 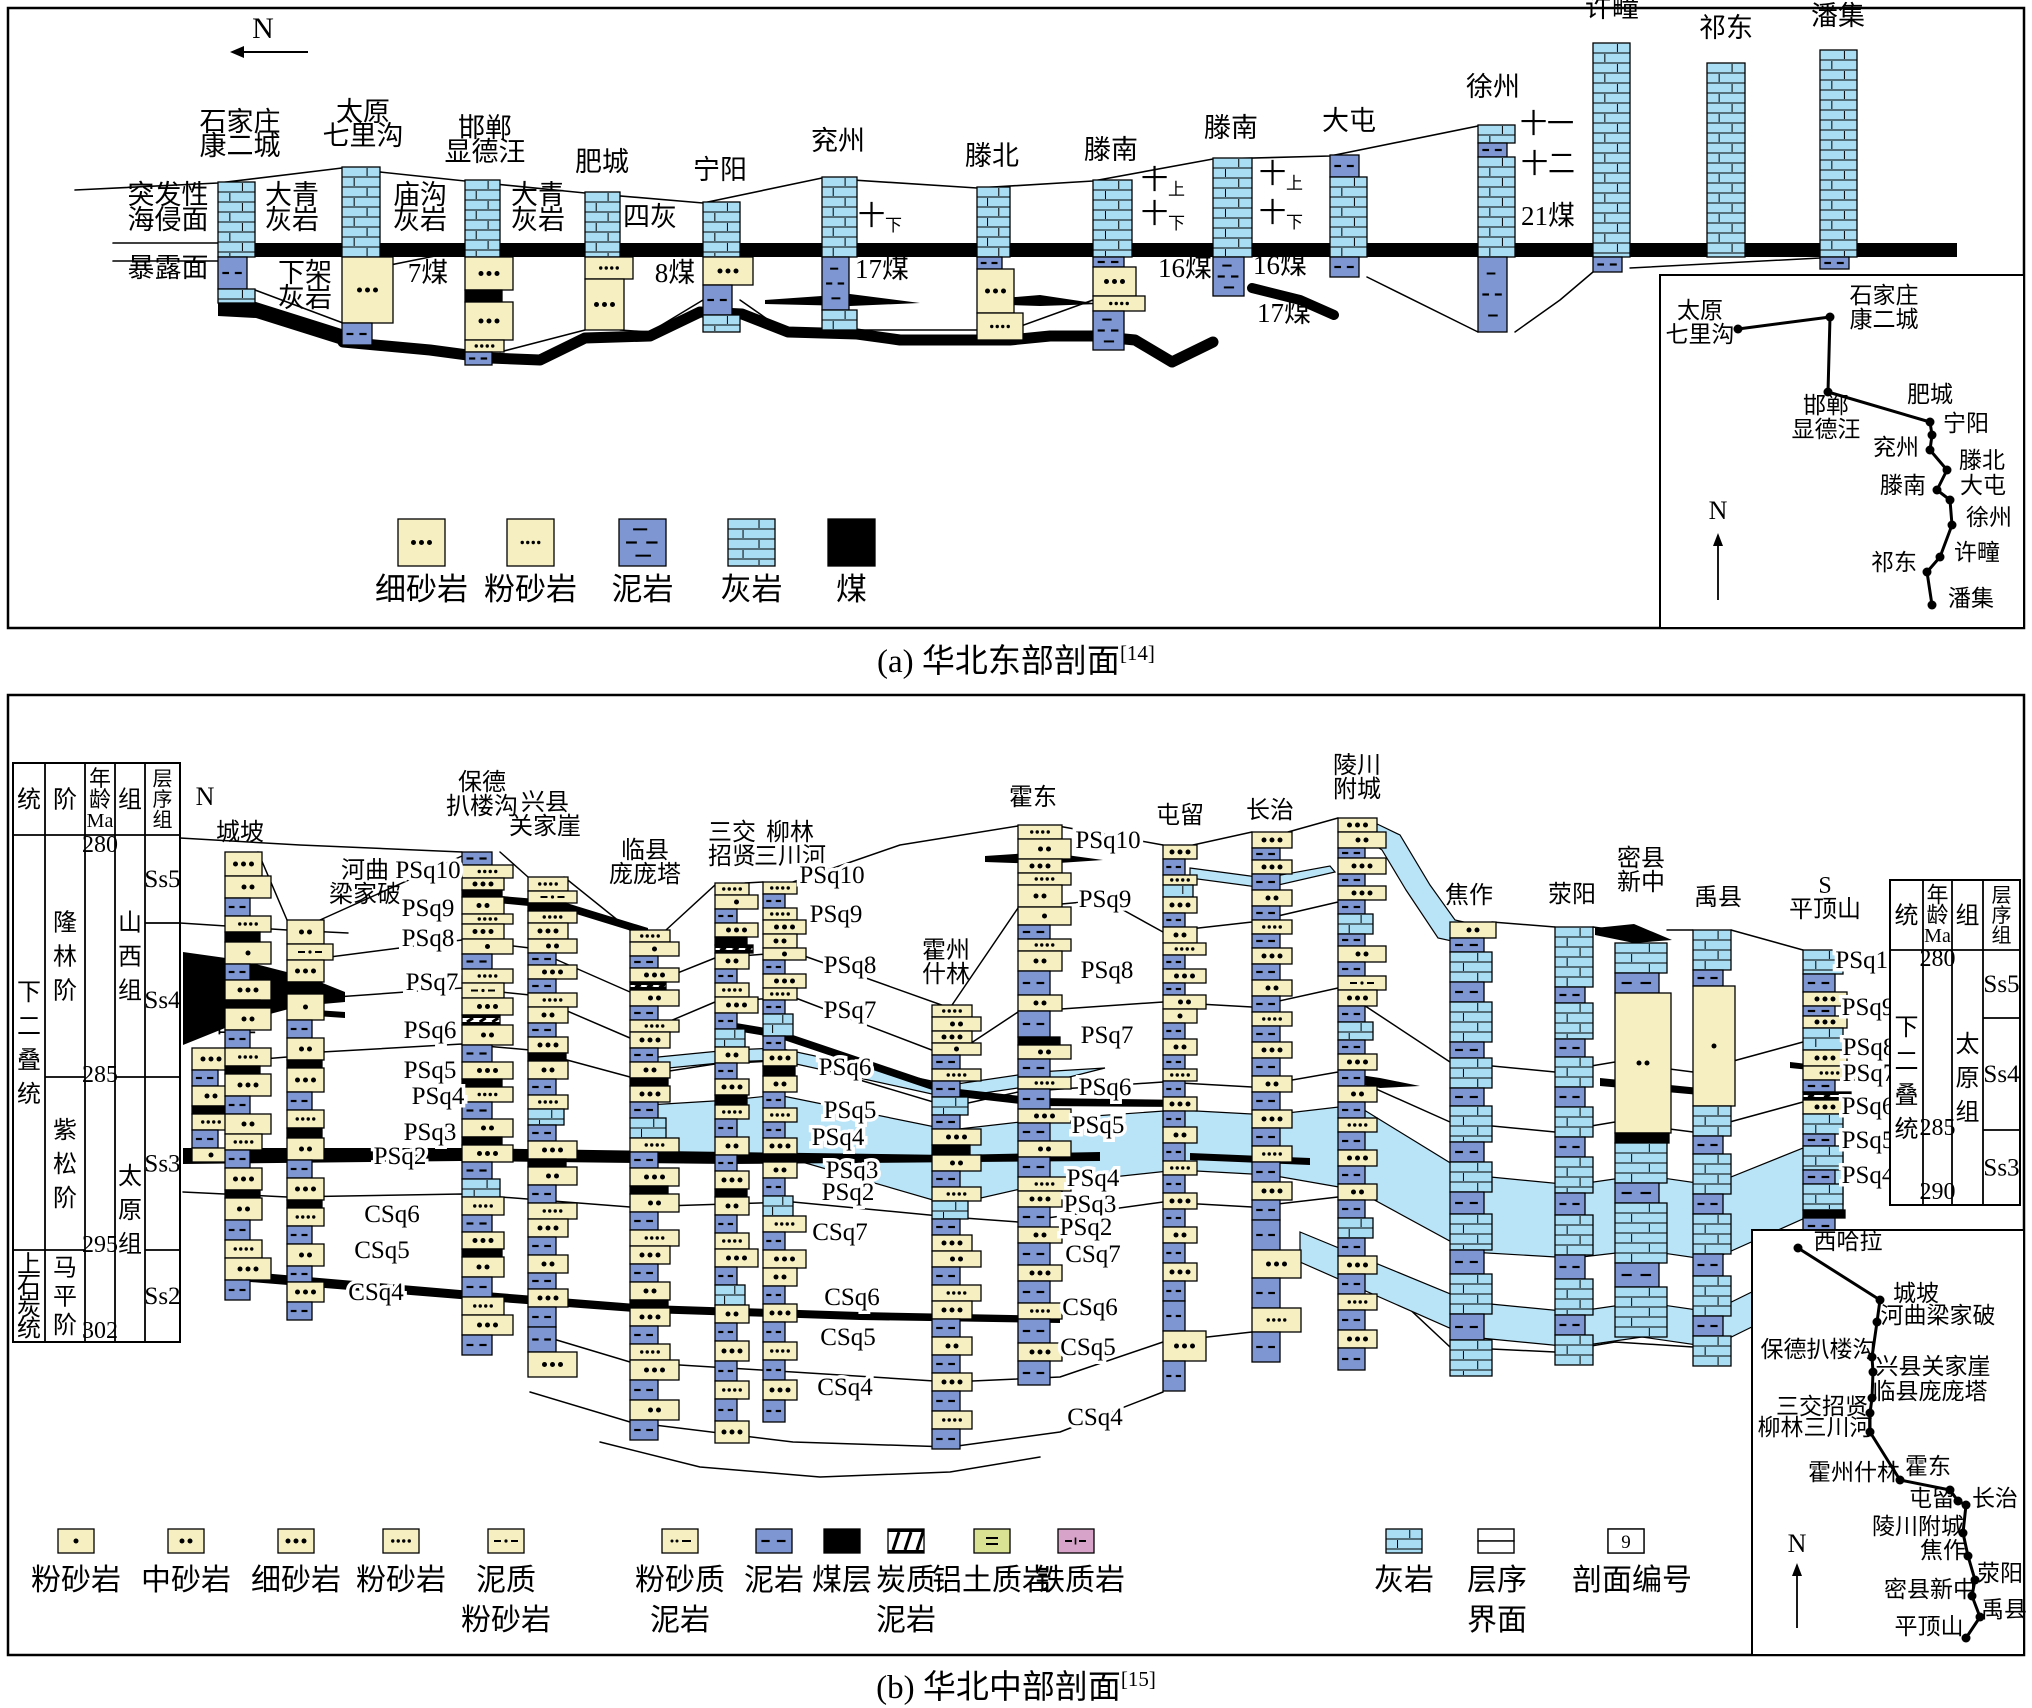 What do you see at coordinates (1982, 460) in the screenshot?
I see `map-location-label: 滕北` at bounding box center [1982, 460].